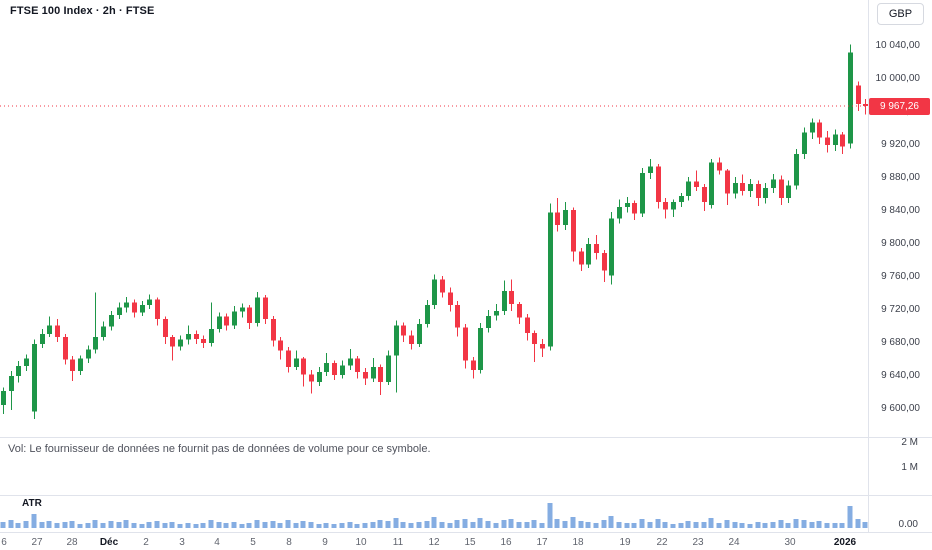 The image size is (932, 550). What do you see at coordinates (900, 144) in the screenshot?
I see `price-axis-label: 9 920,00` at bounding box center [900, 144].